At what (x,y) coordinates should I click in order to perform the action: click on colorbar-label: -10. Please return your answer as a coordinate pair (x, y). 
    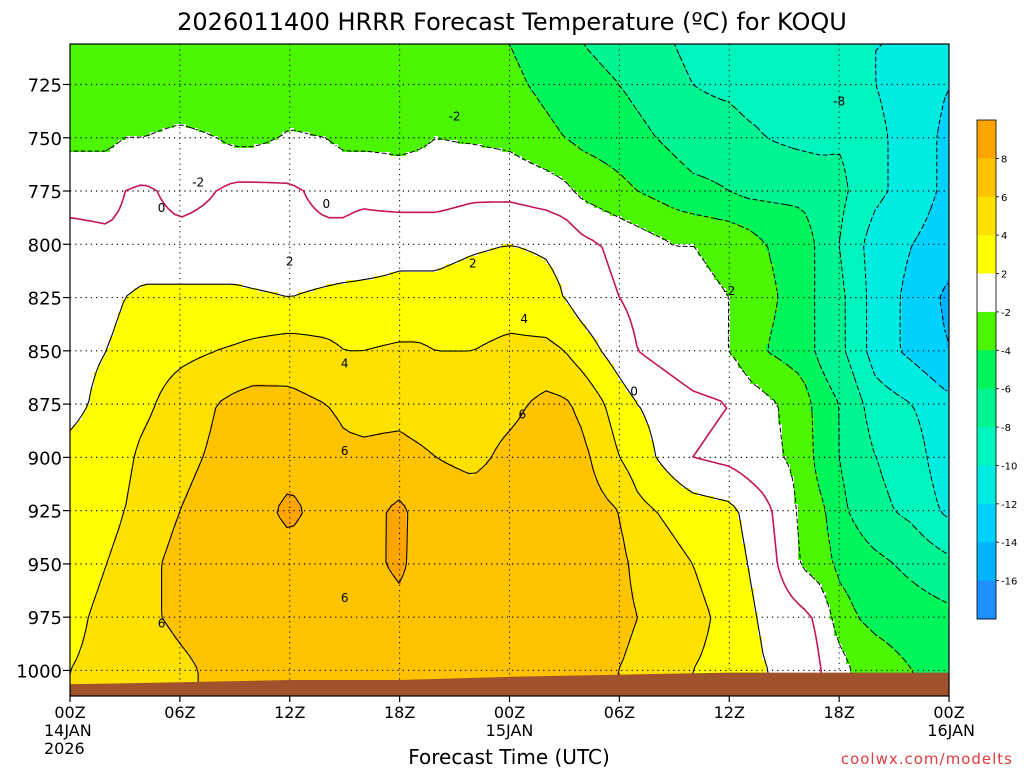
    Looking at the image, I should click on (1009, 466).